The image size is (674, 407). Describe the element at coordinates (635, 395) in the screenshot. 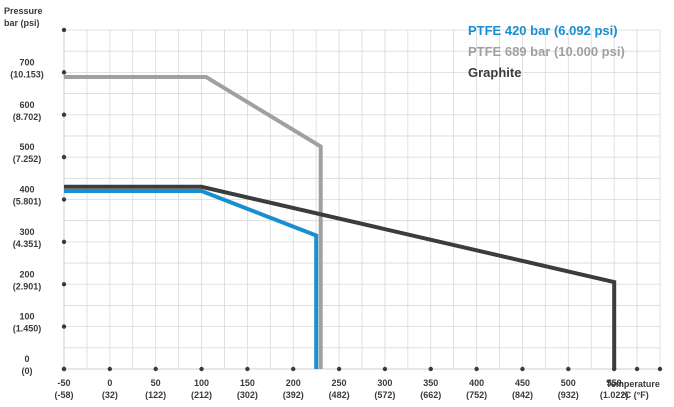

I see `x-axis-title-line2: °C (°F)` at that location.